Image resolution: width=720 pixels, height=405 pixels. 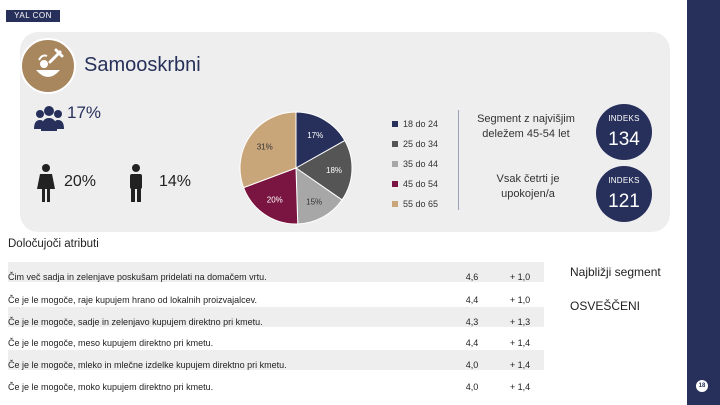 I want to click on nearest-segment-label: Najbližji segment, so click(x=615, y=272).